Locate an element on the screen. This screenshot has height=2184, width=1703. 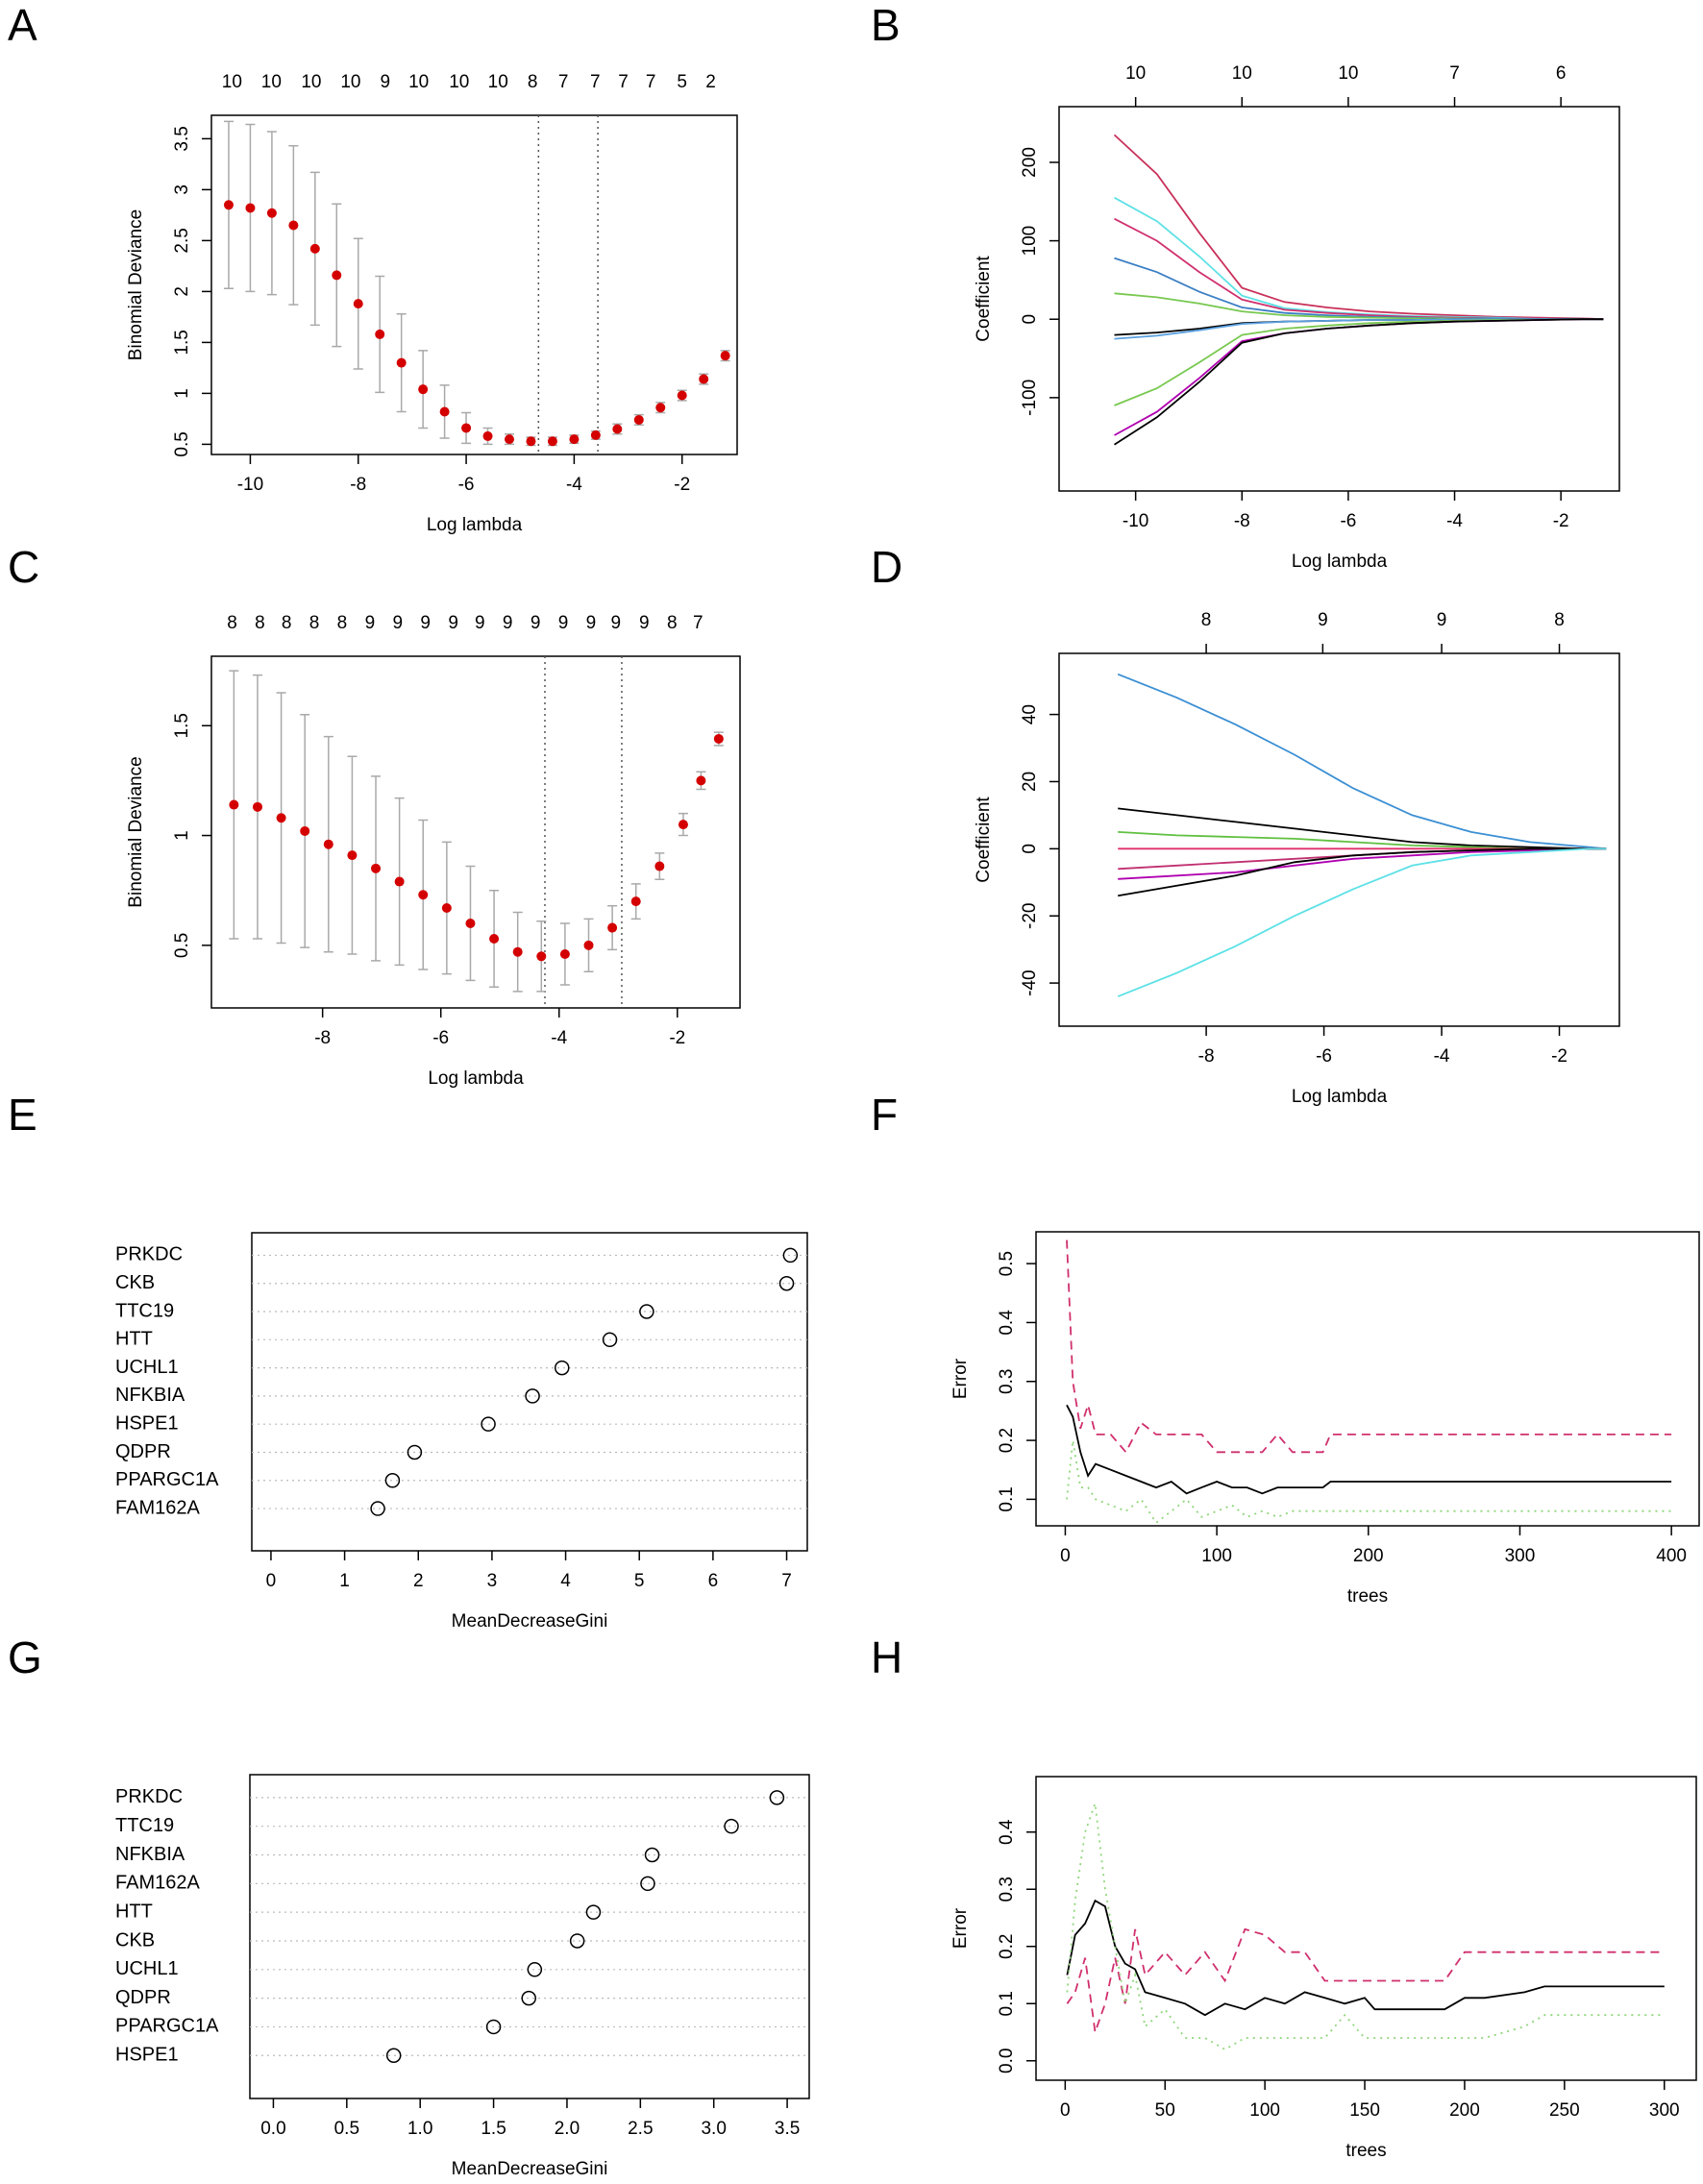
x-tick-label: 3 is located at coordinates (492, 1581).